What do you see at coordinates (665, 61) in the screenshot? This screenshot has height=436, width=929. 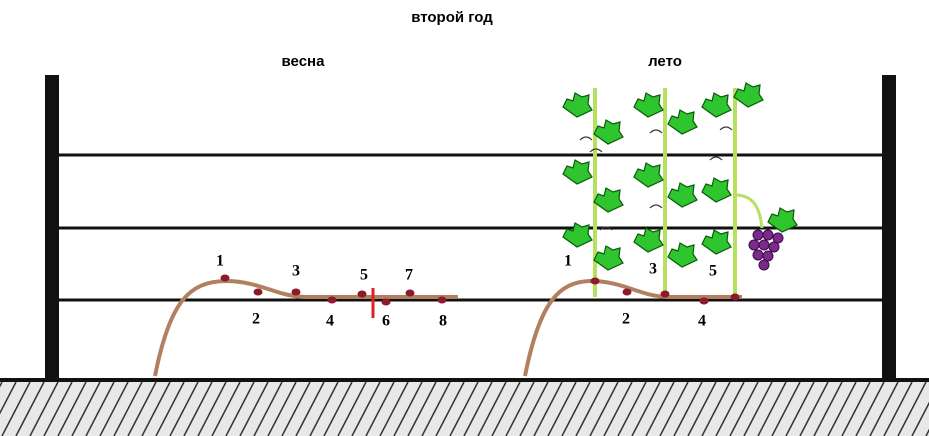 I see `summer-label: лето` at bounding box center [665, 61].